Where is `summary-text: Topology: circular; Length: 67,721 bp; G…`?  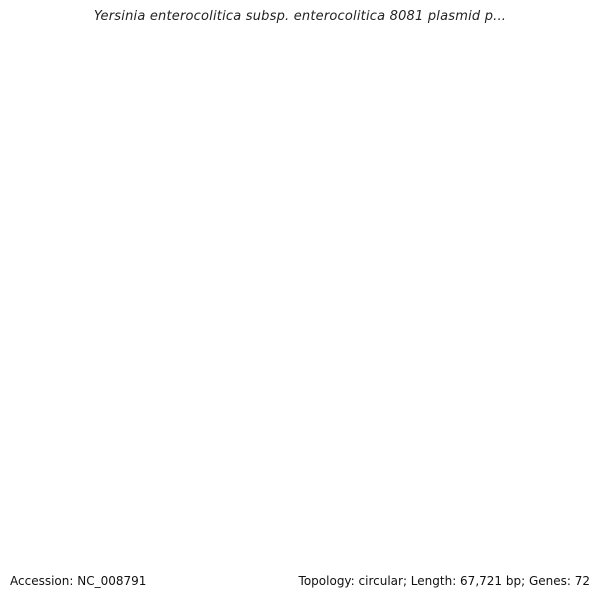 summary-text: Topology: circular; Length: 67,721 bp; G… is located at coordinates (444, 581).